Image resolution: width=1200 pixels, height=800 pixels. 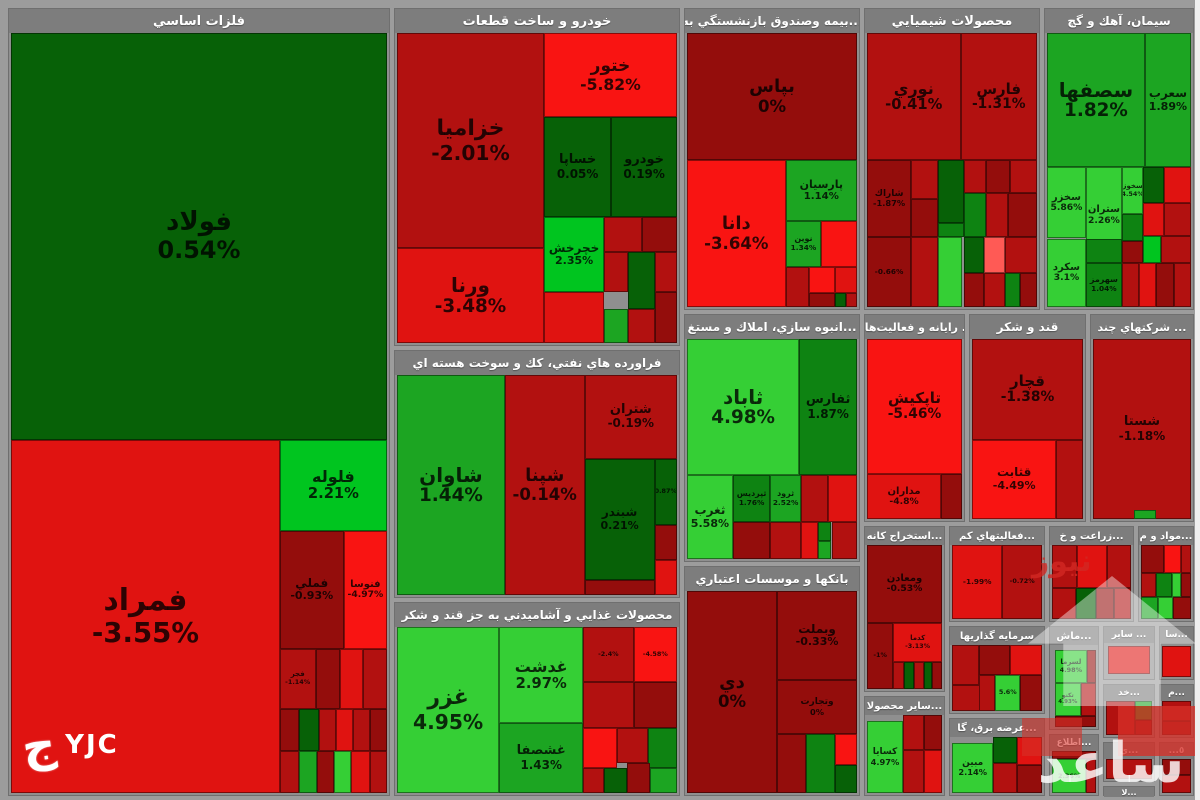 What do you see at coordinates (1008, 692) in the screenshot?
I see `treemap-tile-invest-0: 5.6%` at bounding box center [1008, 692].